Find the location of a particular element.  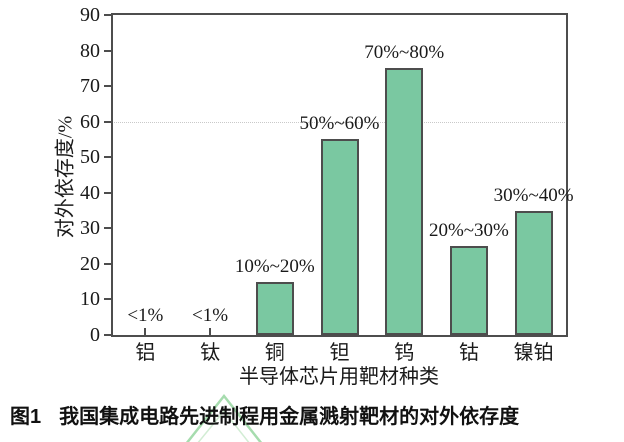

y-axis-tick-label: 40 is located at coordinates (90, 192).